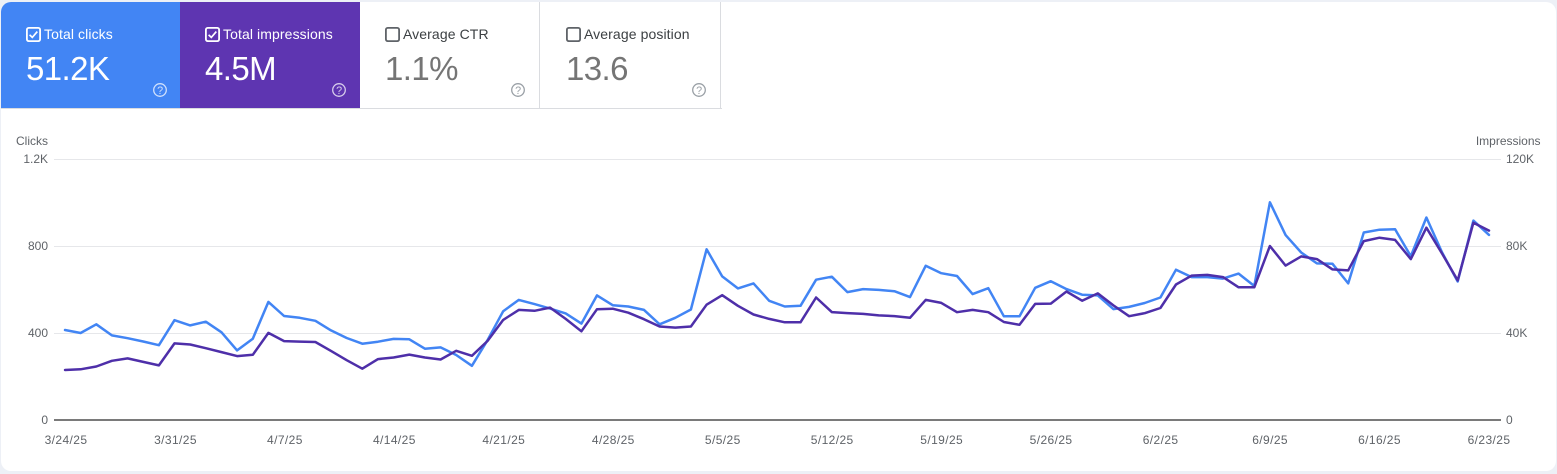  I want to click on svg-text: 5/12/25, so click(832, 440).